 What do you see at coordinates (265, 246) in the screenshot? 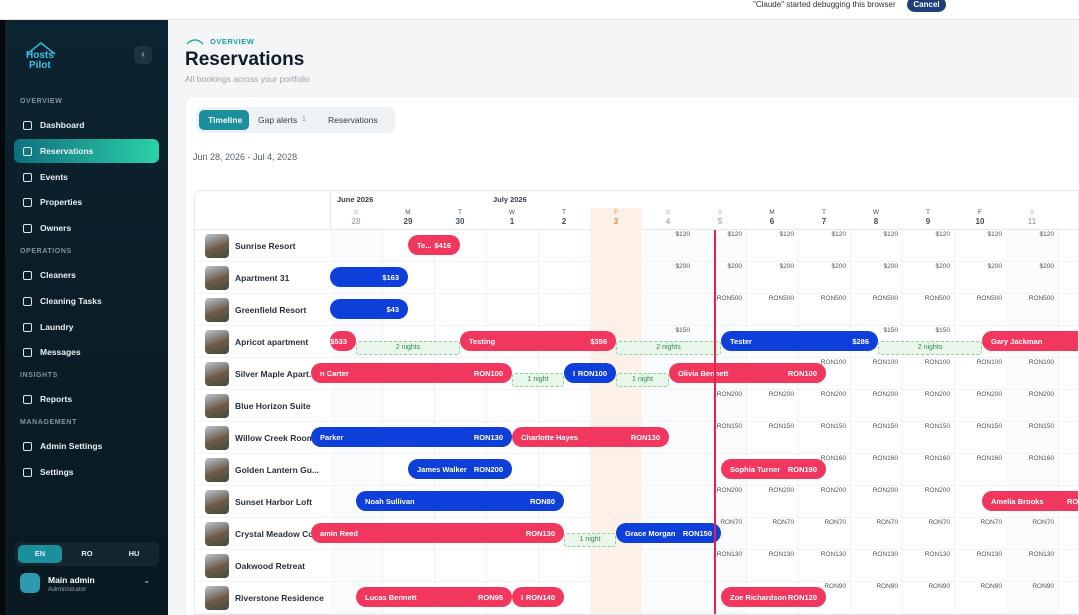
I see `property-name: Sunrise Resort` at bounding box center [265, 246].